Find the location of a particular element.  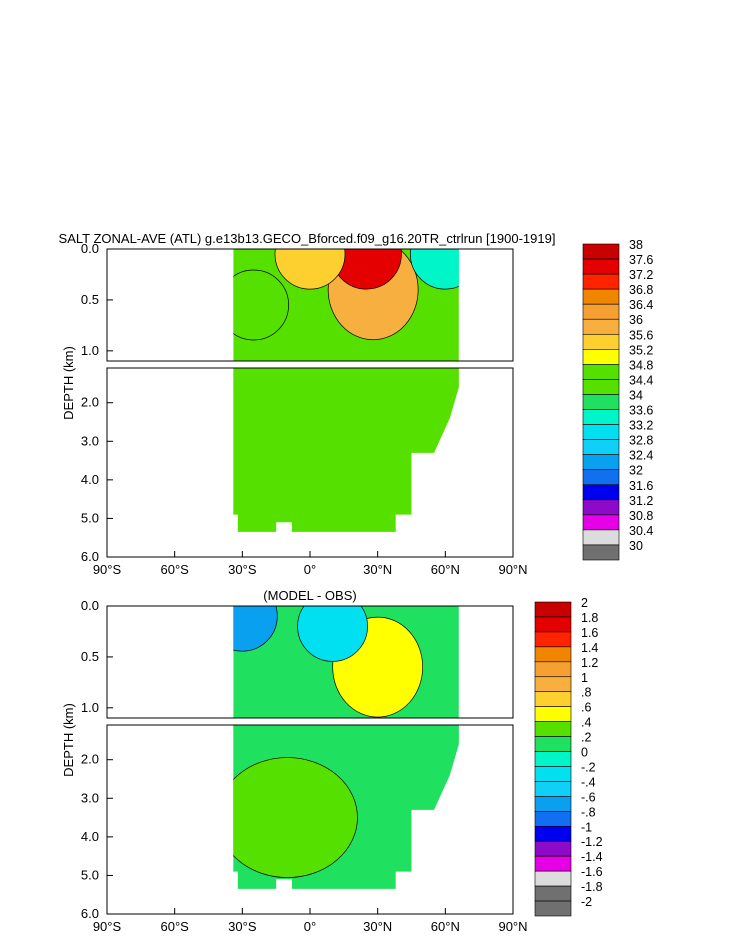

x-tick-label: 0° is located at coordinates (310, 926).